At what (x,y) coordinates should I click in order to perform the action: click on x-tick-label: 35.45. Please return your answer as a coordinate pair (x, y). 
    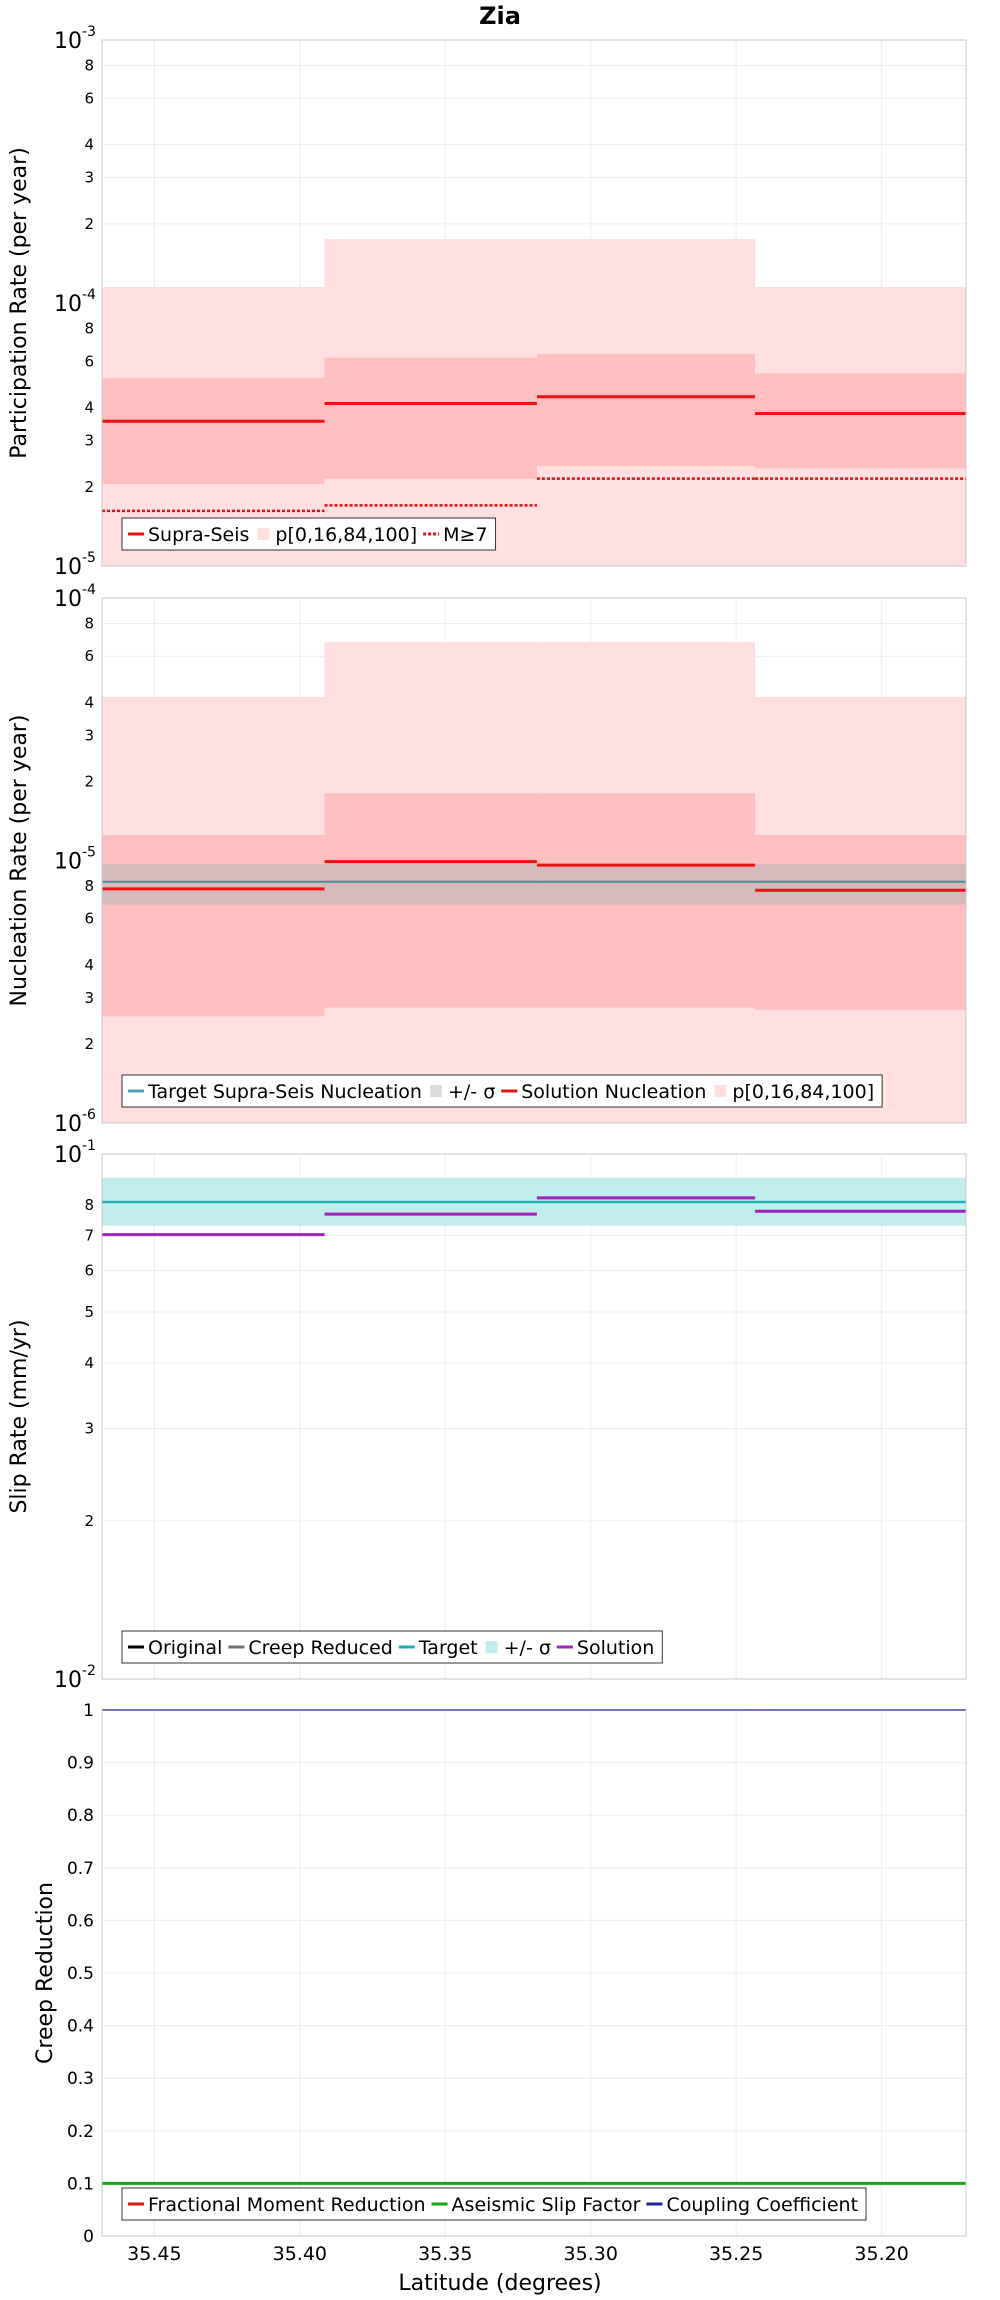
    Looking at the image, I should click on (154, 2254).